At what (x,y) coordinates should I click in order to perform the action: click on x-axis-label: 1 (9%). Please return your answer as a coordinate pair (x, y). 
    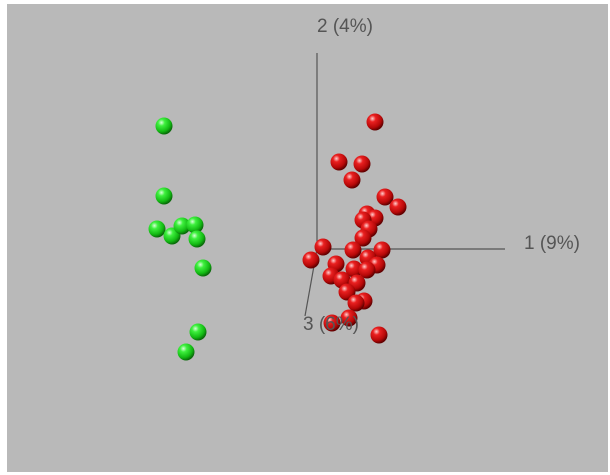
    Looking at the image, I should click on (552, 243).